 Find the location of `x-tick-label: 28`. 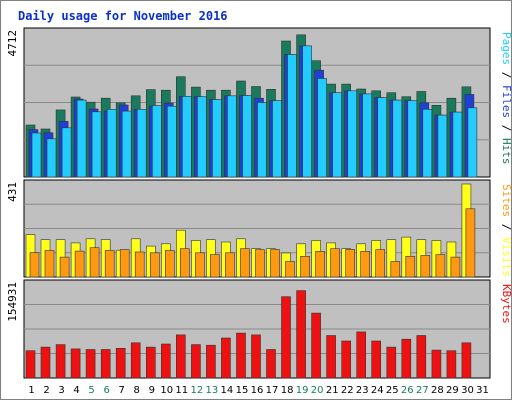

x-tick-label: 28 is located at coordinates (437, 390).